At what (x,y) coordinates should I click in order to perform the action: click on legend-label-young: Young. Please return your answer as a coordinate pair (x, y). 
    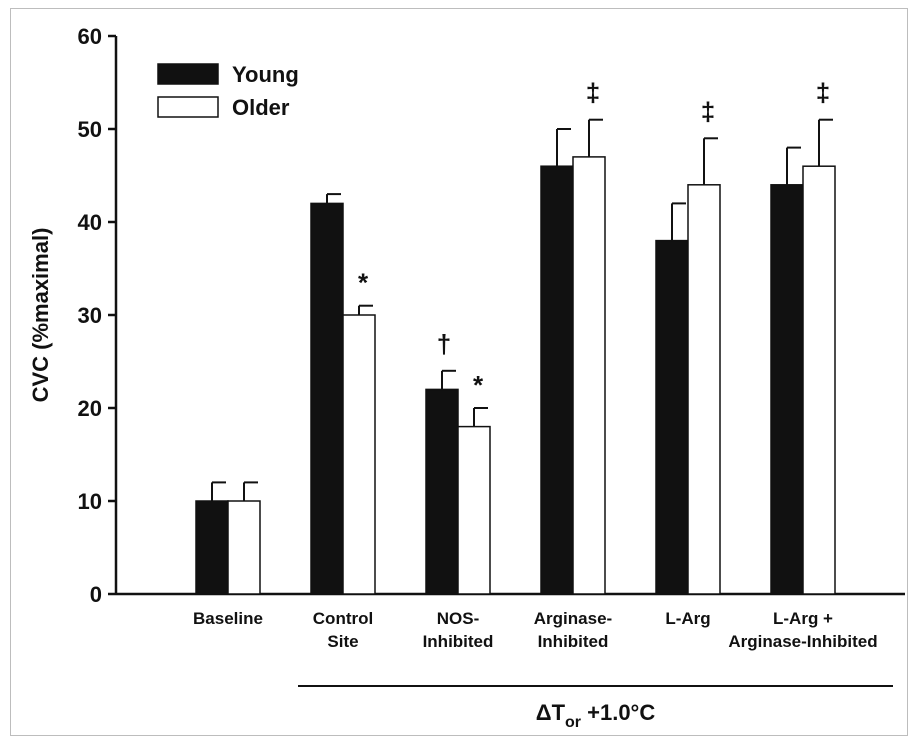
    Looking at the image, I should click on (265, 74).